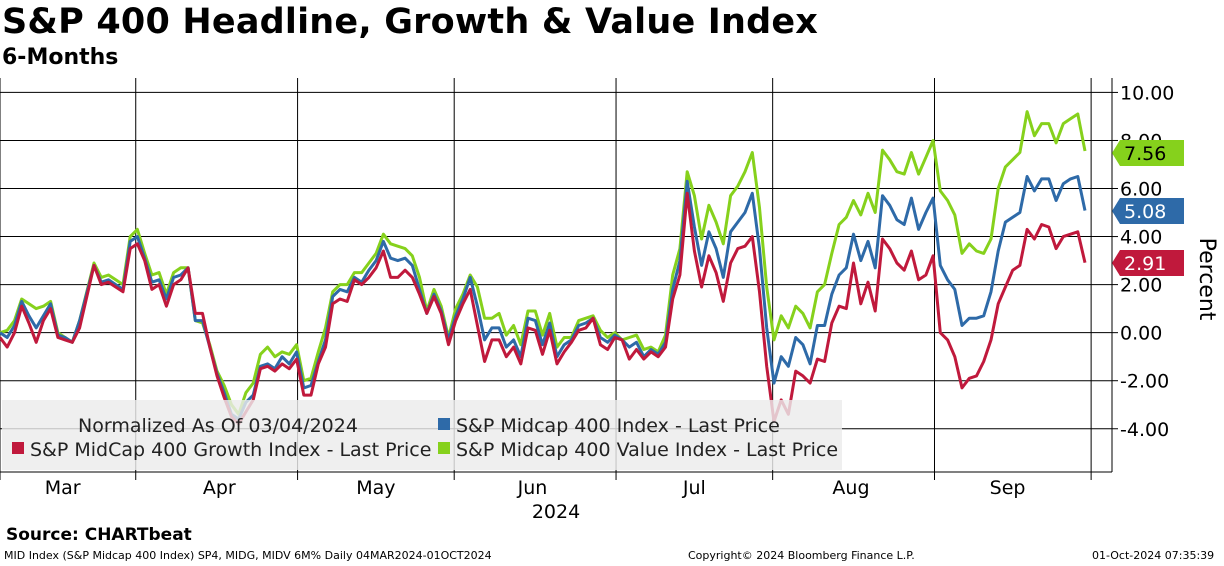 The width and height of the screenshot is (1224, 566). Describe the element at coordinates (218, 426) in the screenshot. I see `legend-title: Normalized As Of 03/04/2024` at that location.